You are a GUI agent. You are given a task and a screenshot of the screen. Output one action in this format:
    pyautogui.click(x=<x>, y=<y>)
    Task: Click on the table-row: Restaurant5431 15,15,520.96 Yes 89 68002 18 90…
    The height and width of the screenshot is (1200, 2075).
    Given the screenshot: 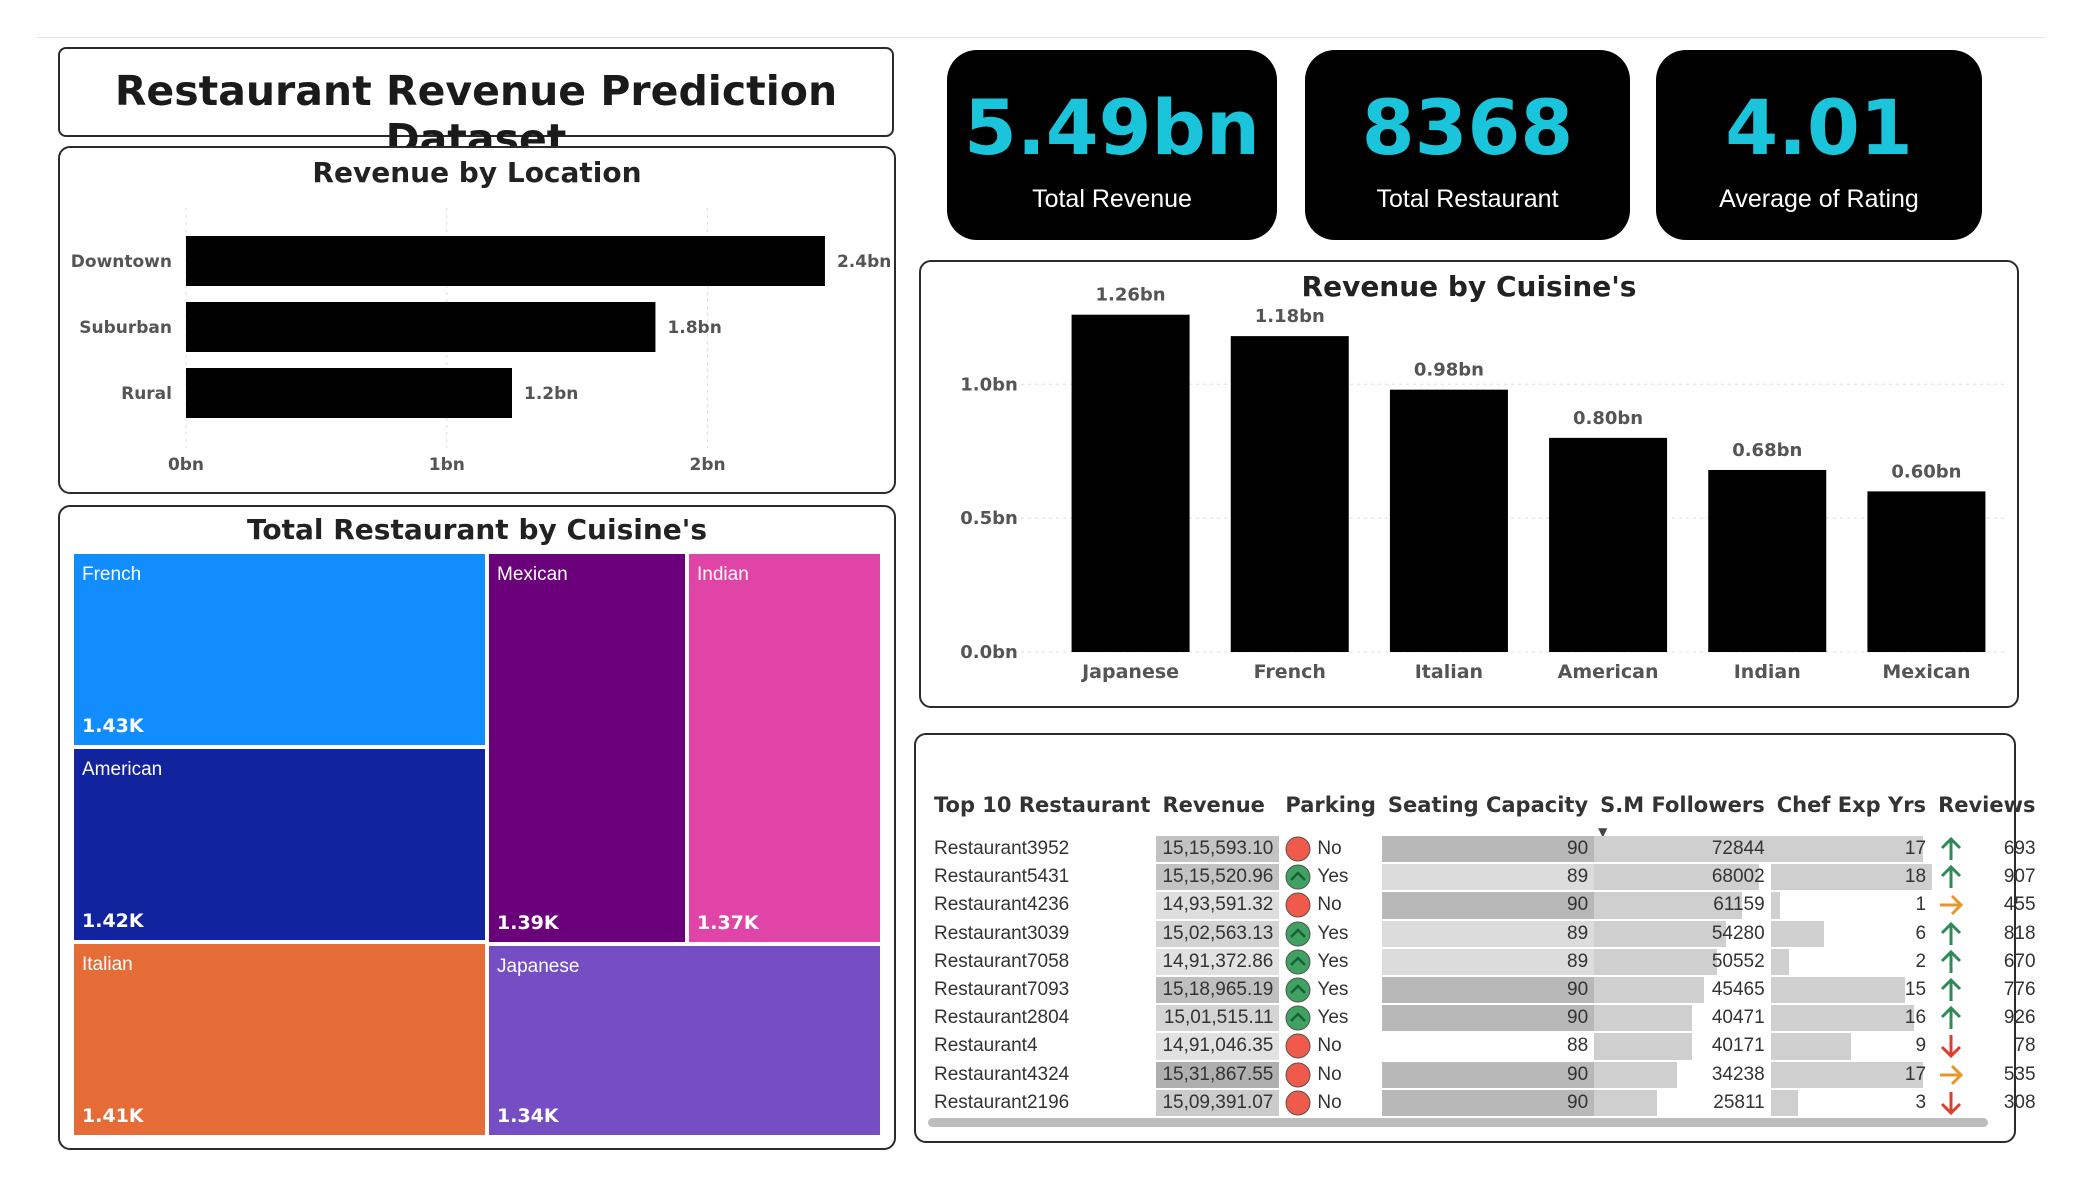 What is the action you would take?
    pyautogui.click(x=1485, y=877)
    